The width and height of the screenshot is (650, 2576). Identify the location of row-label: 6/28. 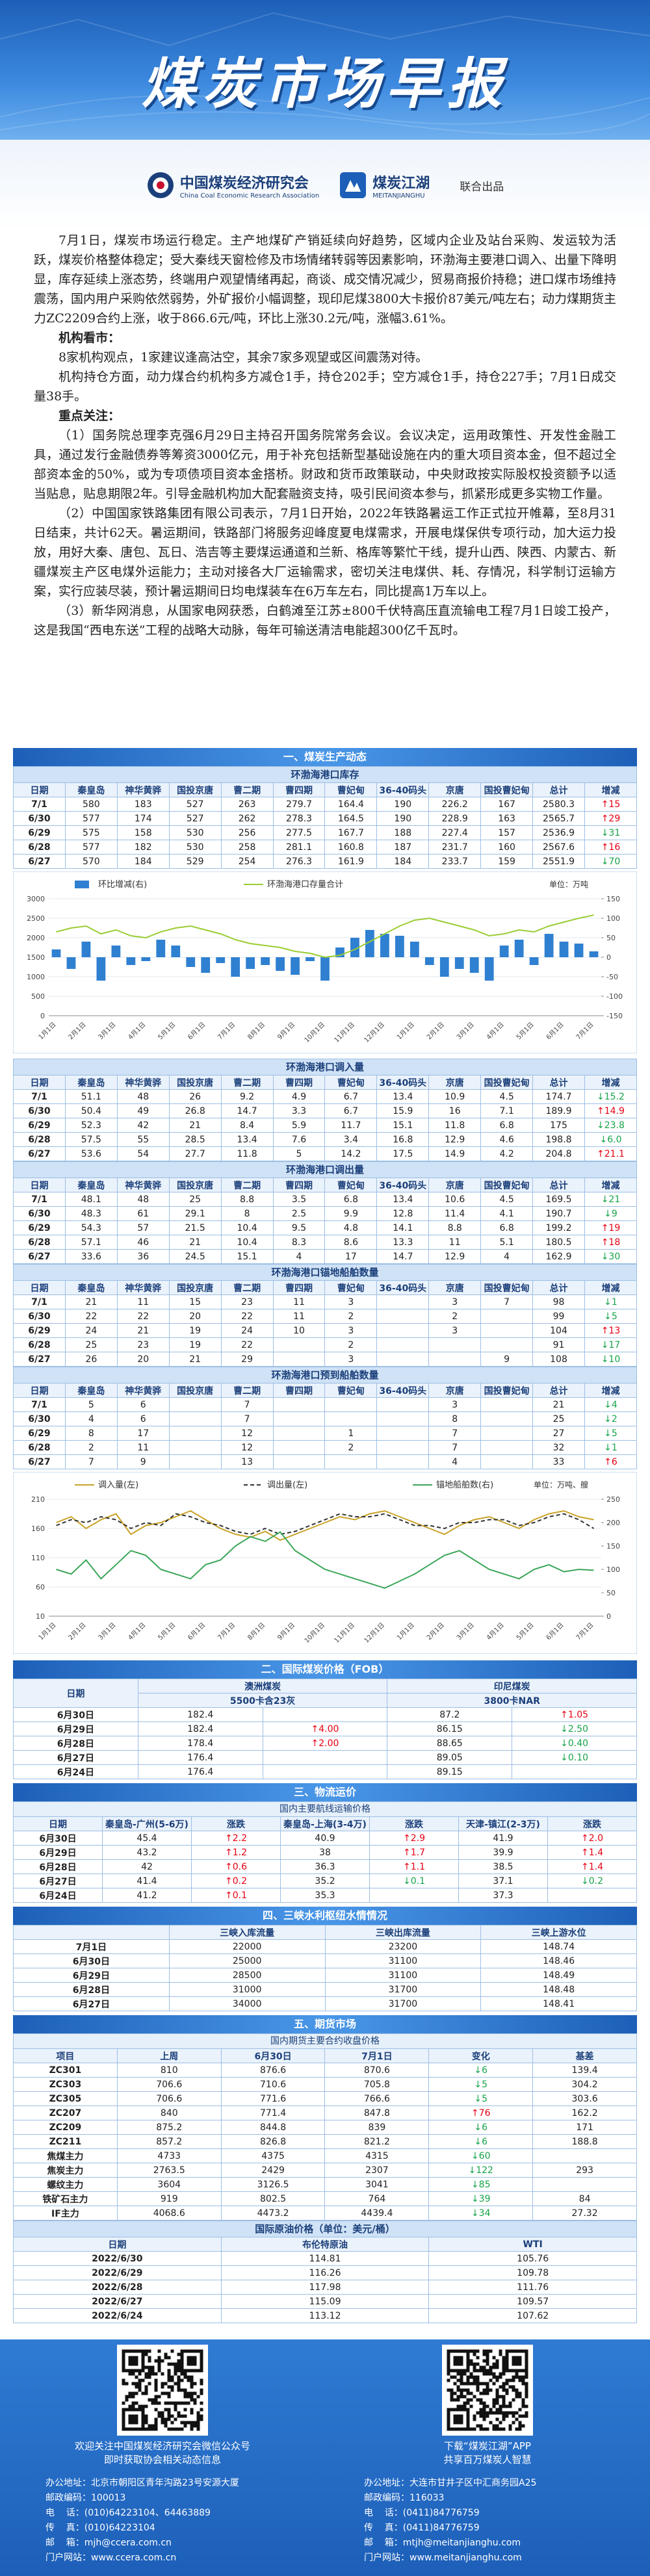
(40, 1447).